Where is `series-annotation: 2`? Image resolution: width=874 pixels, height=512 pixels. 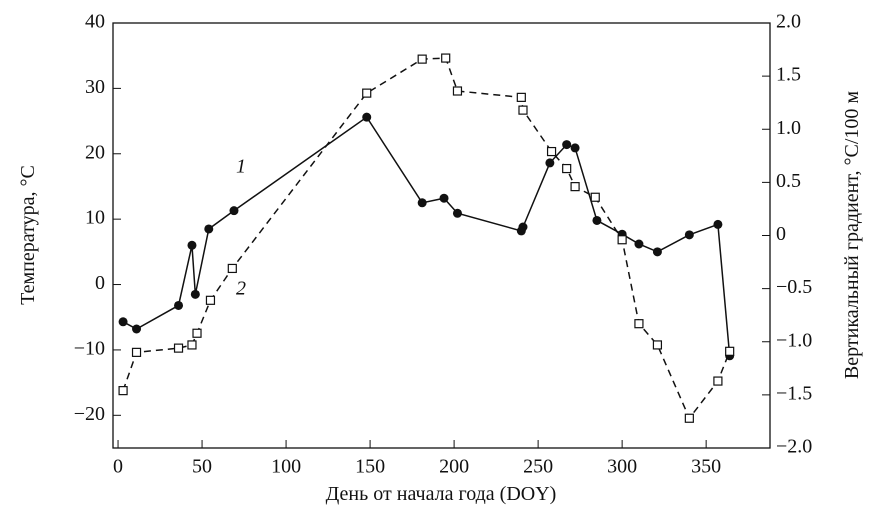 series-annotation: 2 is located at coordinates (241, 289).